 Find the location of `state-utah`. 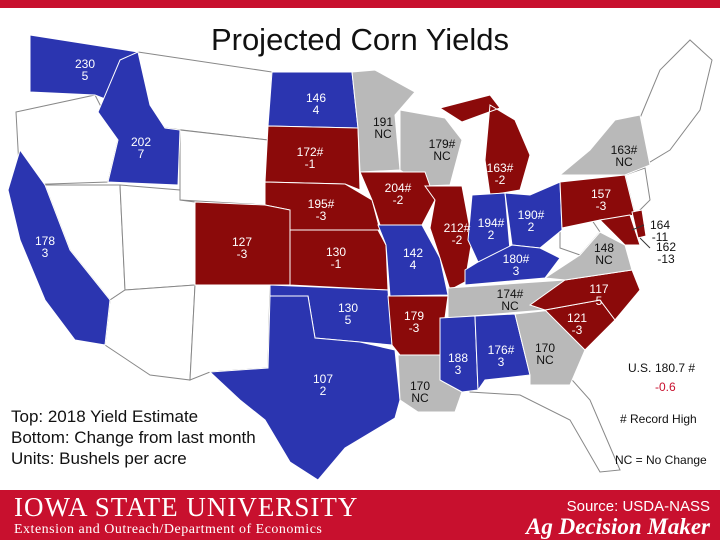

state-utah is located at coordinates (157, 237).